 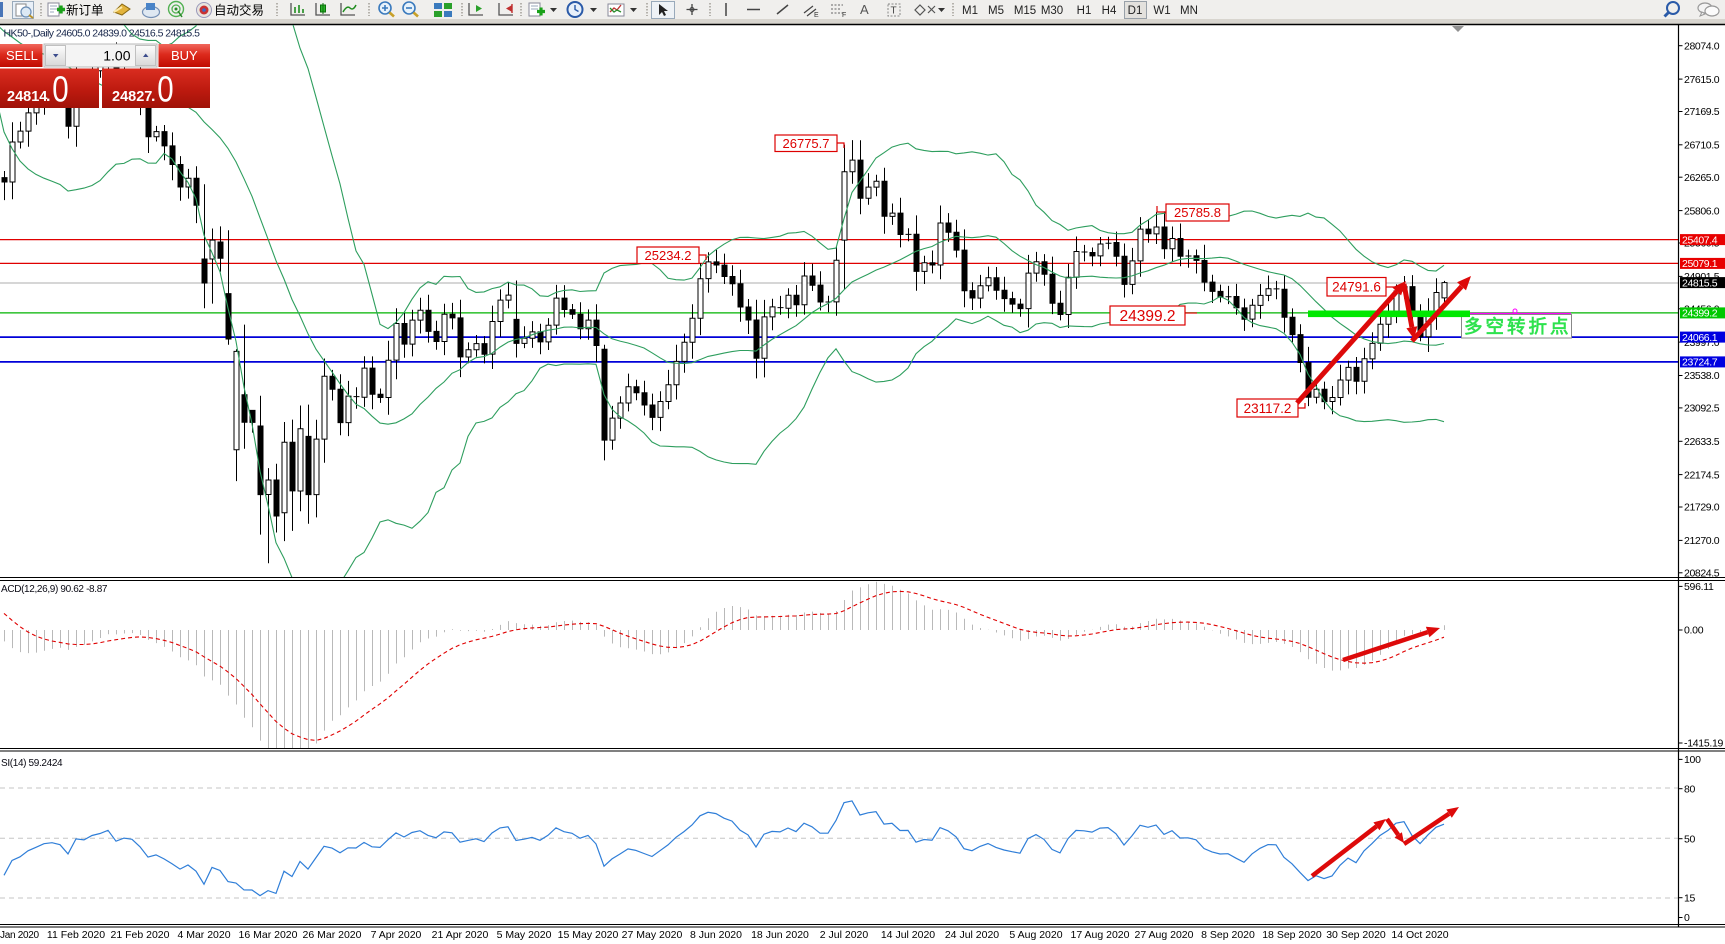 What do you see at coordinates (1702, 508) in the screenshot?
I see `svg-text: 21729.0` at bounding box center [1702, 508].